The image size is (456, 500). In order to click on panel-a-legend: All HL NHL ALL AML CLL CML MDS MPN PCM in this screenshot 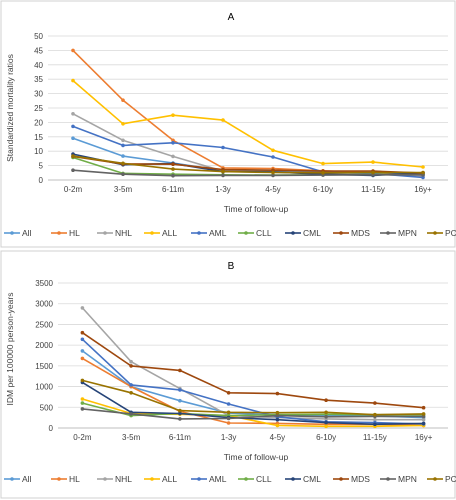, I will do `click(230, 233)`.